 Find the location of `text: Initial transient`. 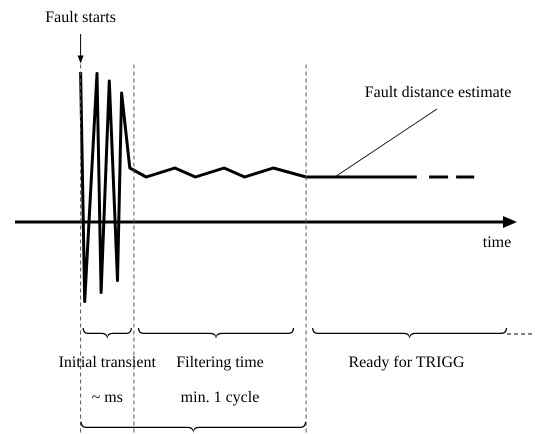

text: Initial transient is located at coordinates (107, 362).